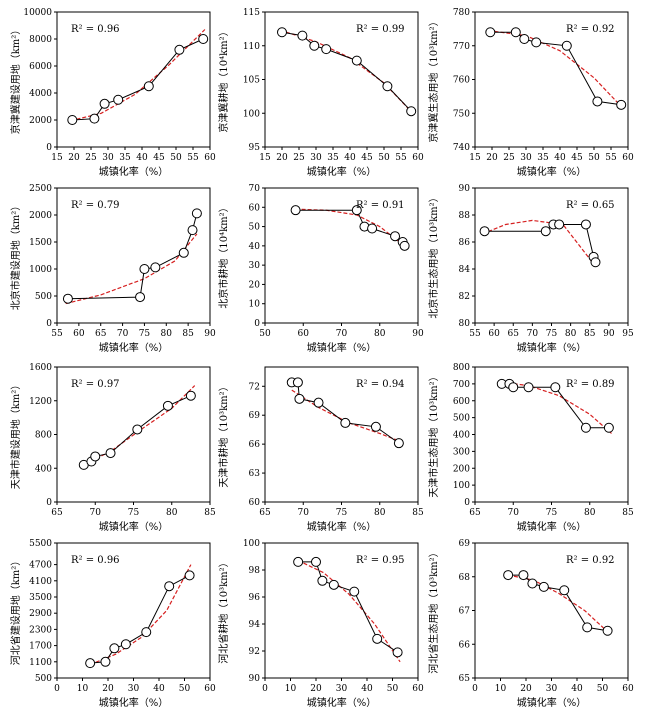 The width and height of the screenshot is (650, 727). What do you see at coordinates (254, 652) in the screenshot?
I see `y-tick-label: 92` at bounding box center [254, 652].